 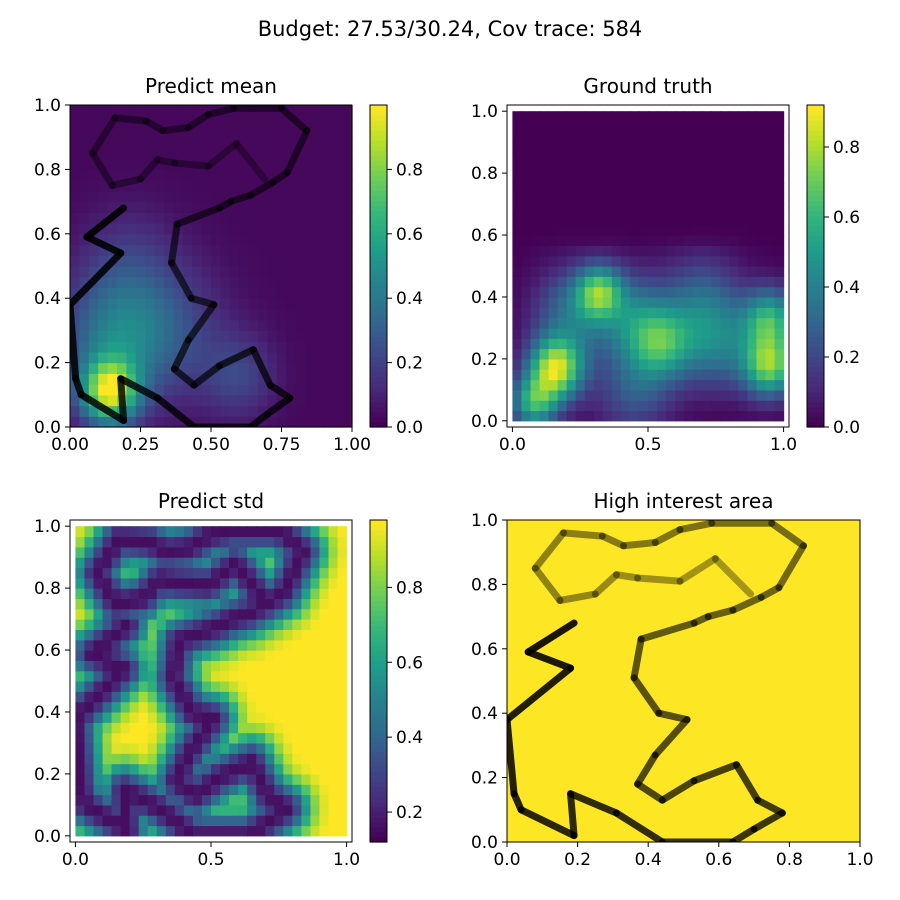 I want to click on heatmap-cells, so click(x=211, y=681).